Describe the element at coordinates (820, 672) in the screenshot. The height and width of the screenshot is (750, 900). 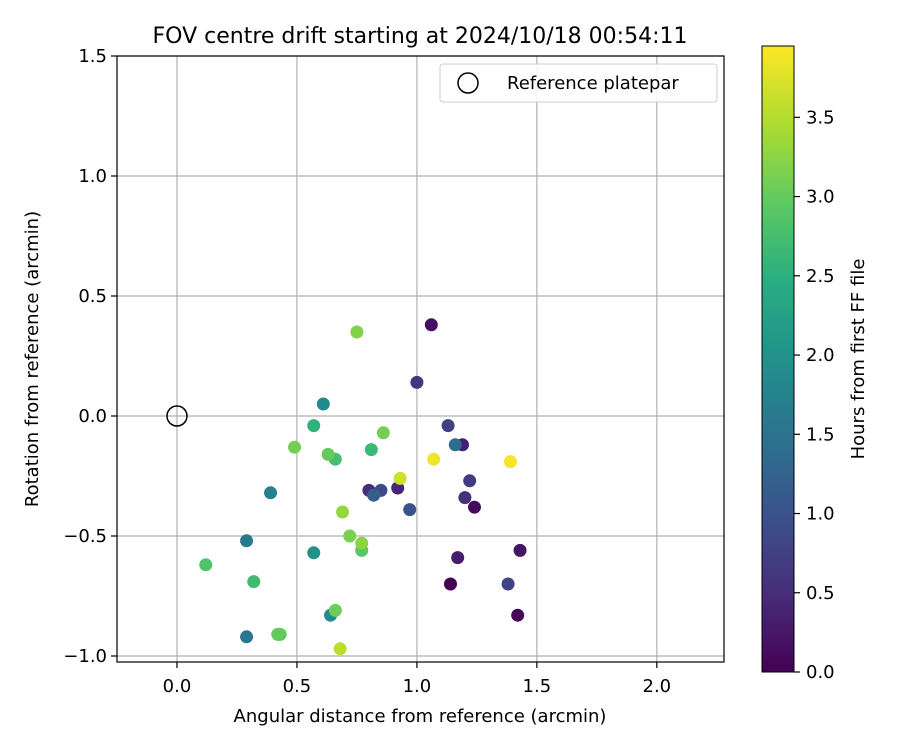
I see `colorbar-tick-label: 0.0` at that location.